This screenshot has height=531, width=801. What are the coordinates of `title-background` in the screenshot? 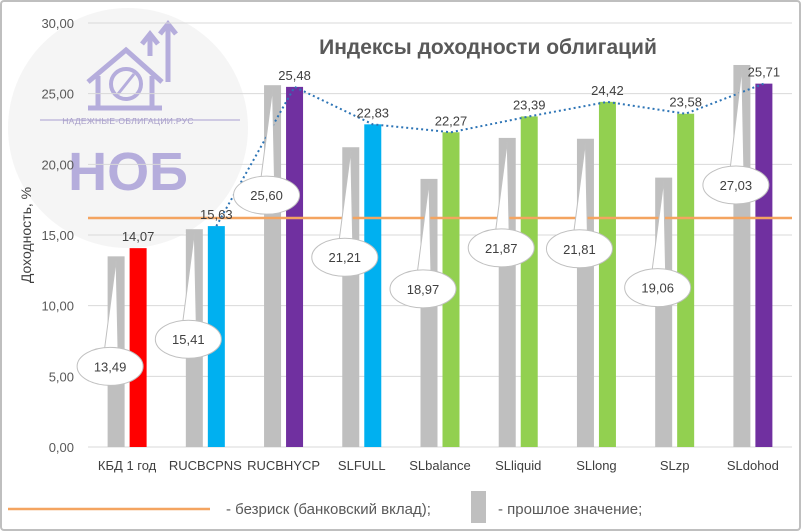 It's located at (490, 47).